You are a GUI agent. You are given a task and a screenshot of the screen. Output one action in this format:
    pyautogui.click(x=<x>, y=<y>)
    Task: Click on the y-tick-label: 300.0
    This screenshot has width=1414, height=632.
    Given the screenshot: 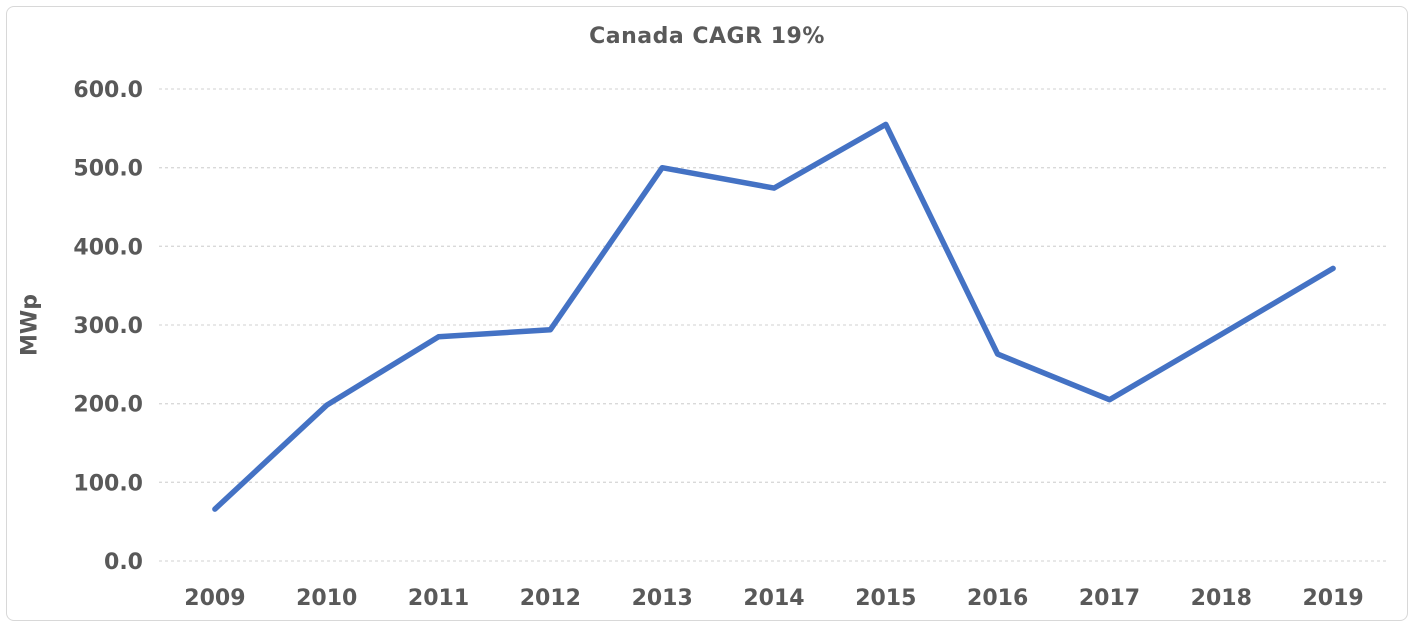 What is the action you would take?
    pyautogui.click(x=108, y=326)
    